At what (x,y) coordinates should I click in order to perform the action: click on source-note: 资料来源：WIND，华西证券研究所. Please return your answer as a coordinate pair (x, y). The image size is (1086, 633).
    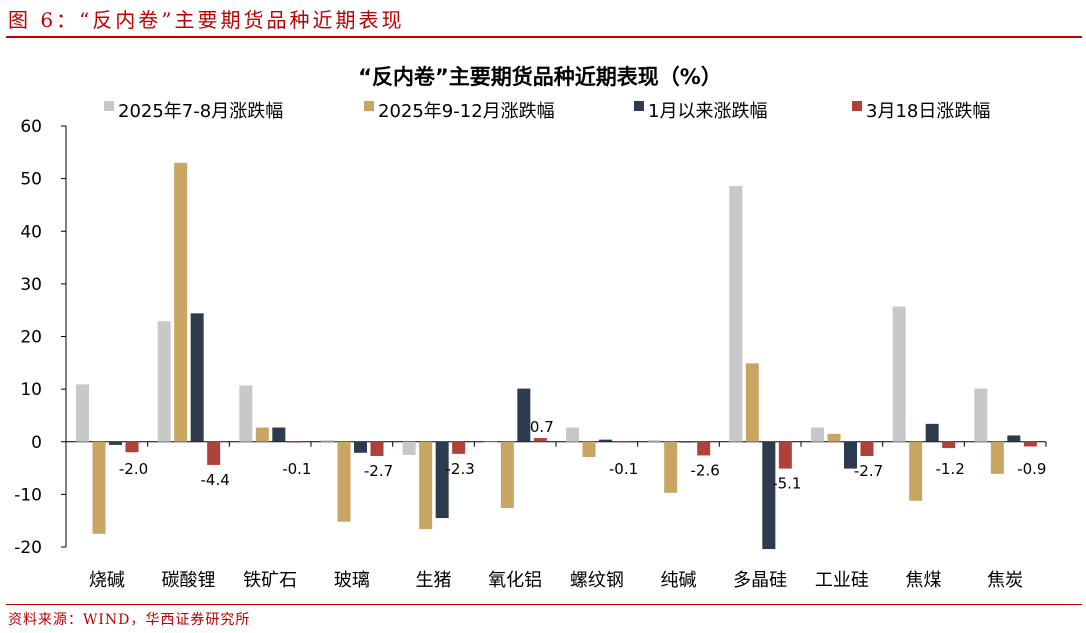
    Looking at the image, I should click on (129, 620).